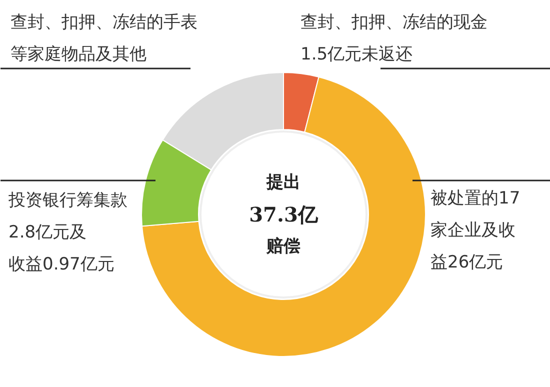 This screenshot has height=387, width=550. Describe the element at coordinates (284, 214) in the screenshot. I see `text: 37.3亿` at that location.